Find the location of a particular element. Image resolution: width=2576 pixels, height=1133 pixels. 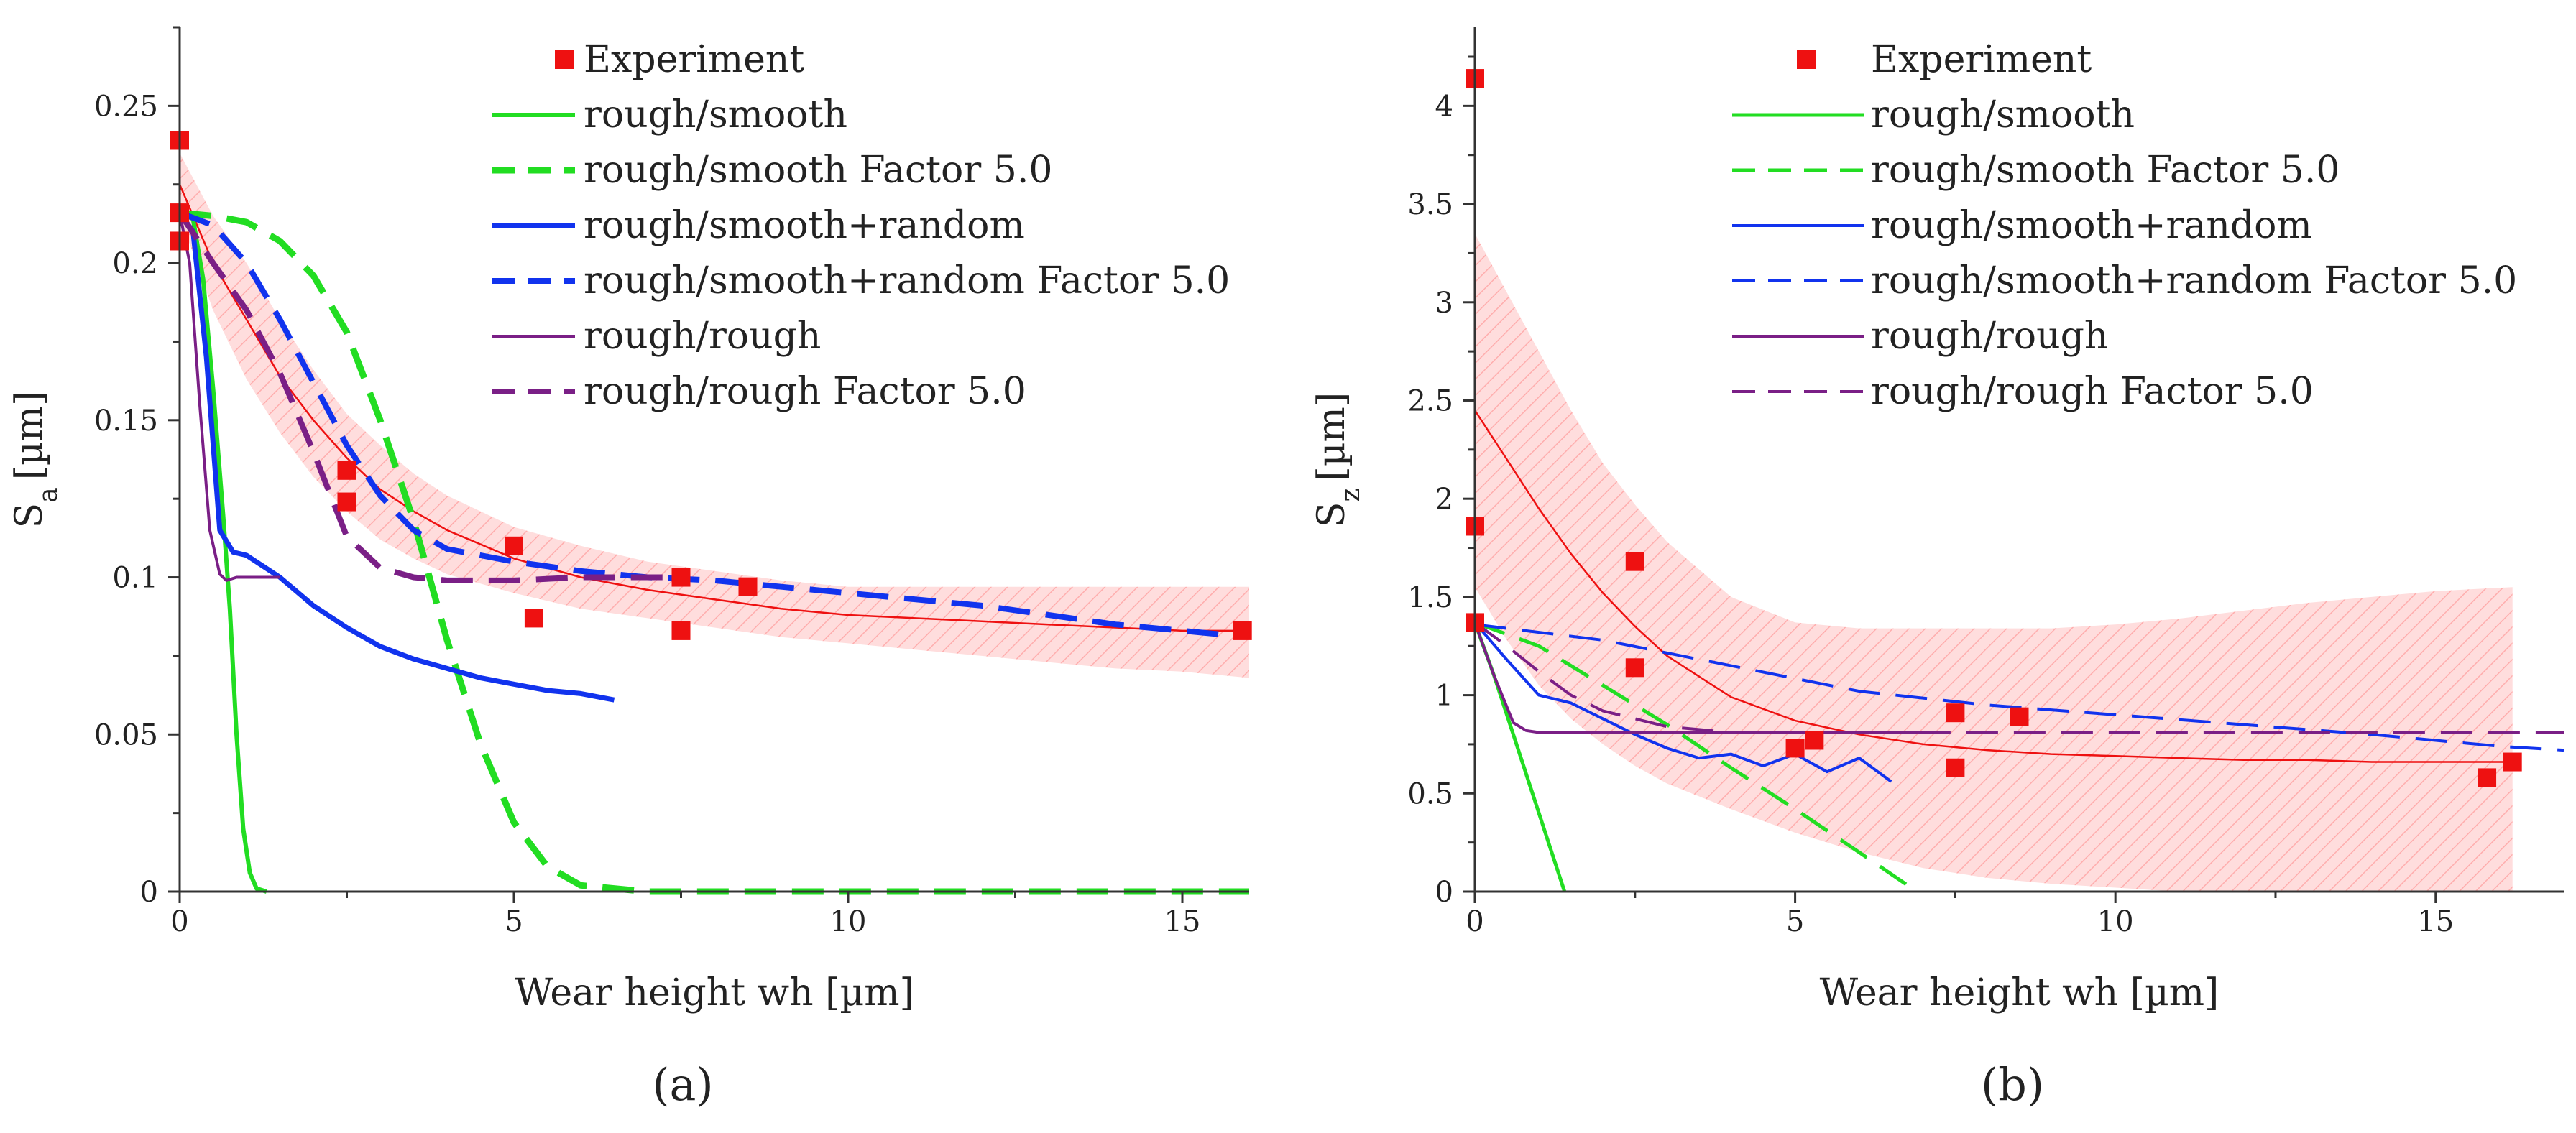

chart-a-y-tick-label: 0.2 is located at coordinates (135, 263).